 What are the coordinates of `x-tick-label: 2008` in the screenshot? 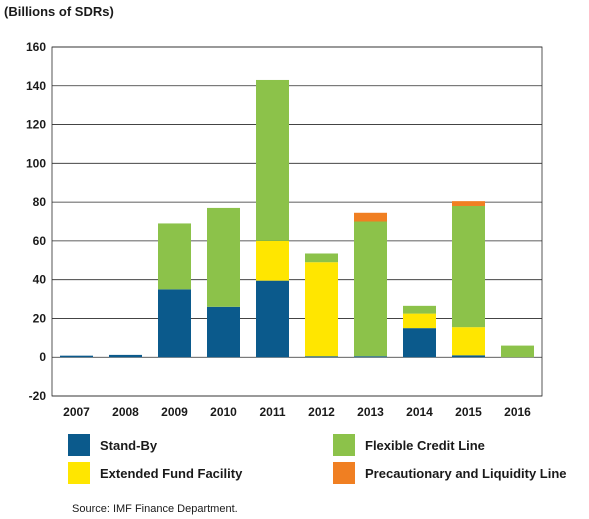 It's located at (125, 412).